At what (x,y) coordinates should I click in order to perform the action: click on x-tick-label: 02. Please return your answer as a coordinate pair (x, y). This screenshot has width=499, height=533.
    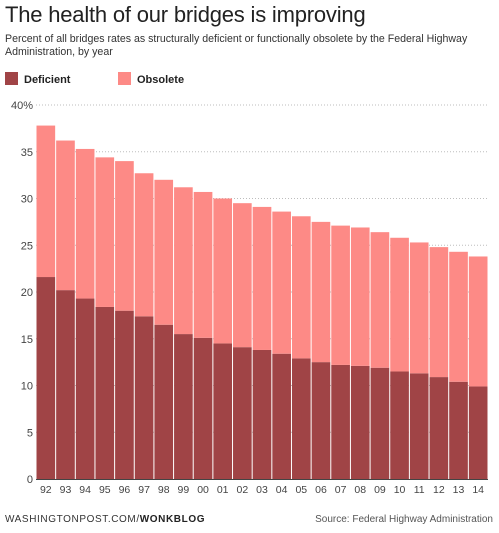
    Looking at the image, I should click on (243, 490).